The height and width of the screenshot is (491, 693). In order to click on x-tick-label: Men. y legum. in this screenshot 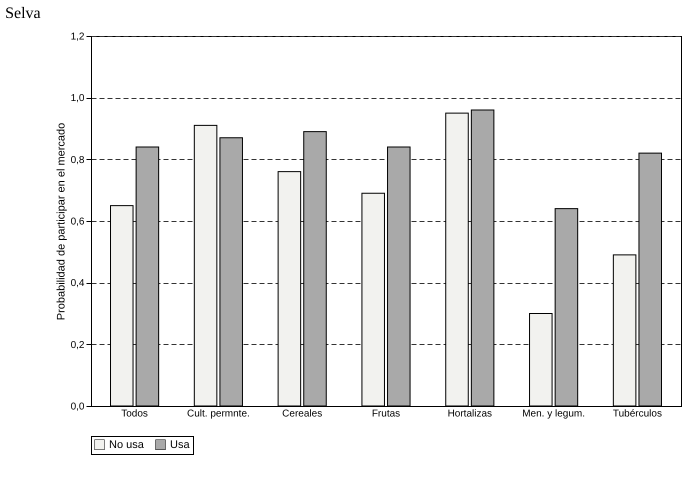, I will do `click(554, 414)`.